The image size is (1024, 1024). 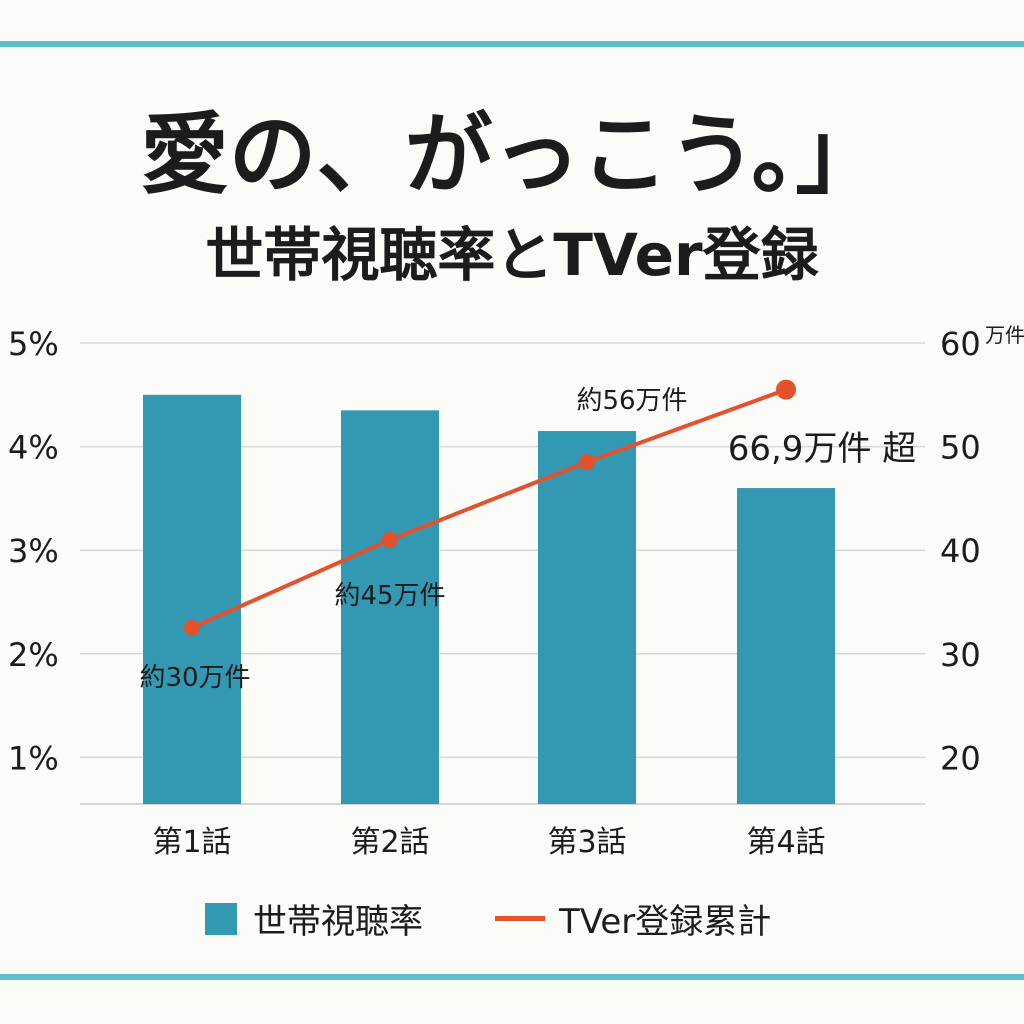 What do you see at coordinates (586, 842) in the screenshot?
I see `x-tick-label: 第3話` at bounding box center [586, 842].